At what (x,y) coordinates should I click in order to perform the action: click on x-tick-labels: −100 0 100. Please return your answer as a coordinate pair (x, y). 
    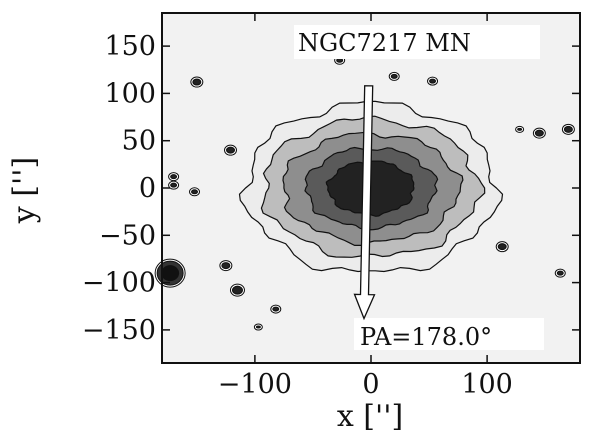
    Looking at the image, I should click on (365, 384).